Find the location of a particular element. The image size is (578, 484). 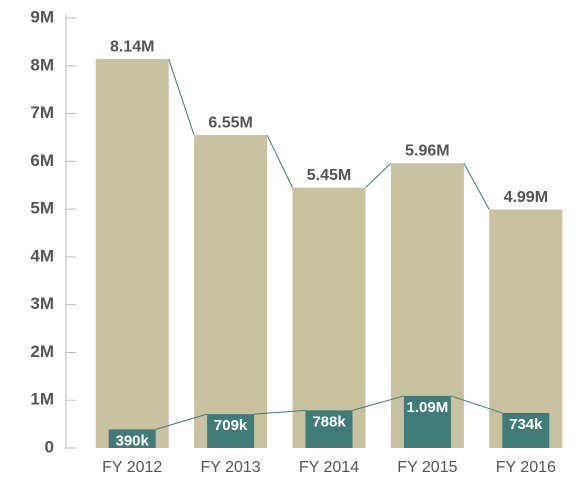

y-tick-label: 9M is located at coordinates (42, 16).